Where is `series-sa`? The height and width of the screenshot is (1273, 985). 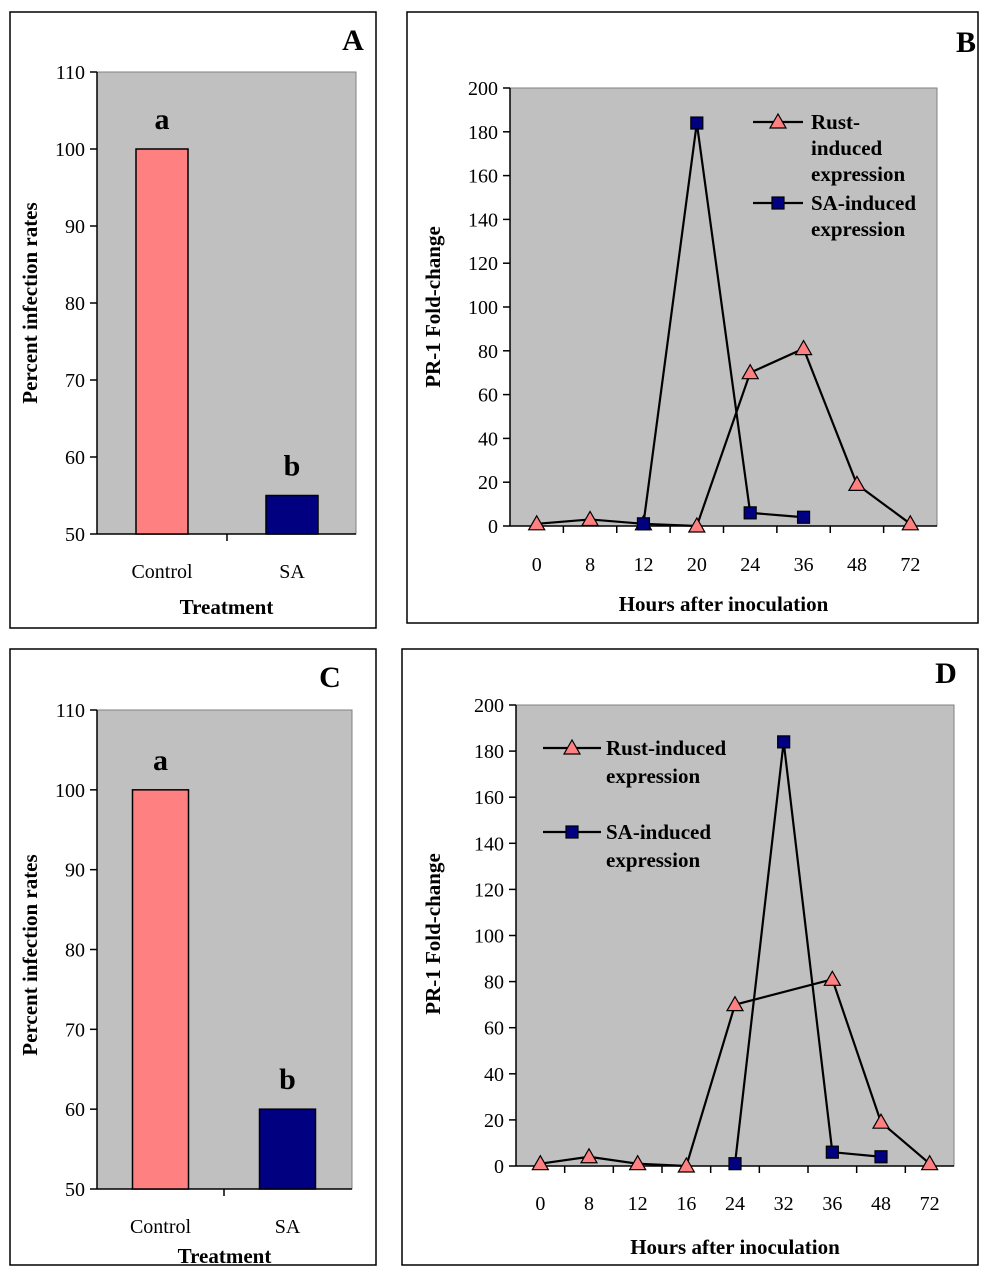
series-sa is located at coordinates (808, 953).